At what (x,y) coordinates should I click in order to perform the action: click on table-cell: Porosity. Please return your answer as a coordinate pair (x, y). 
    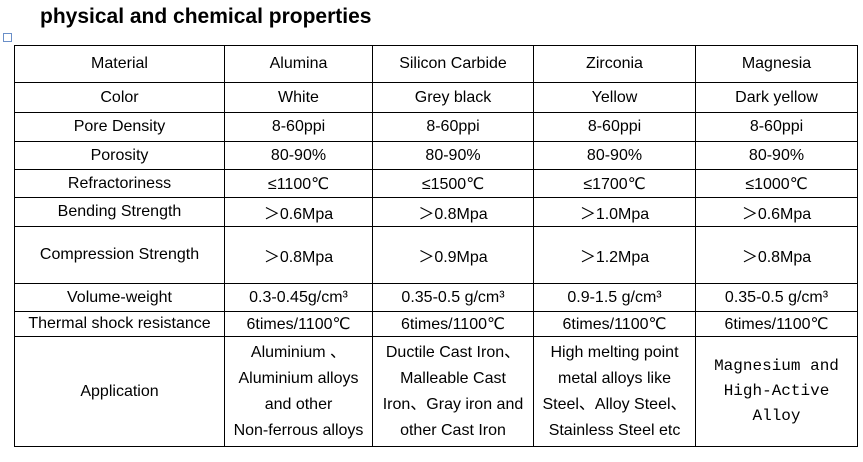
    Looking at the image, I should click on (119, 155).